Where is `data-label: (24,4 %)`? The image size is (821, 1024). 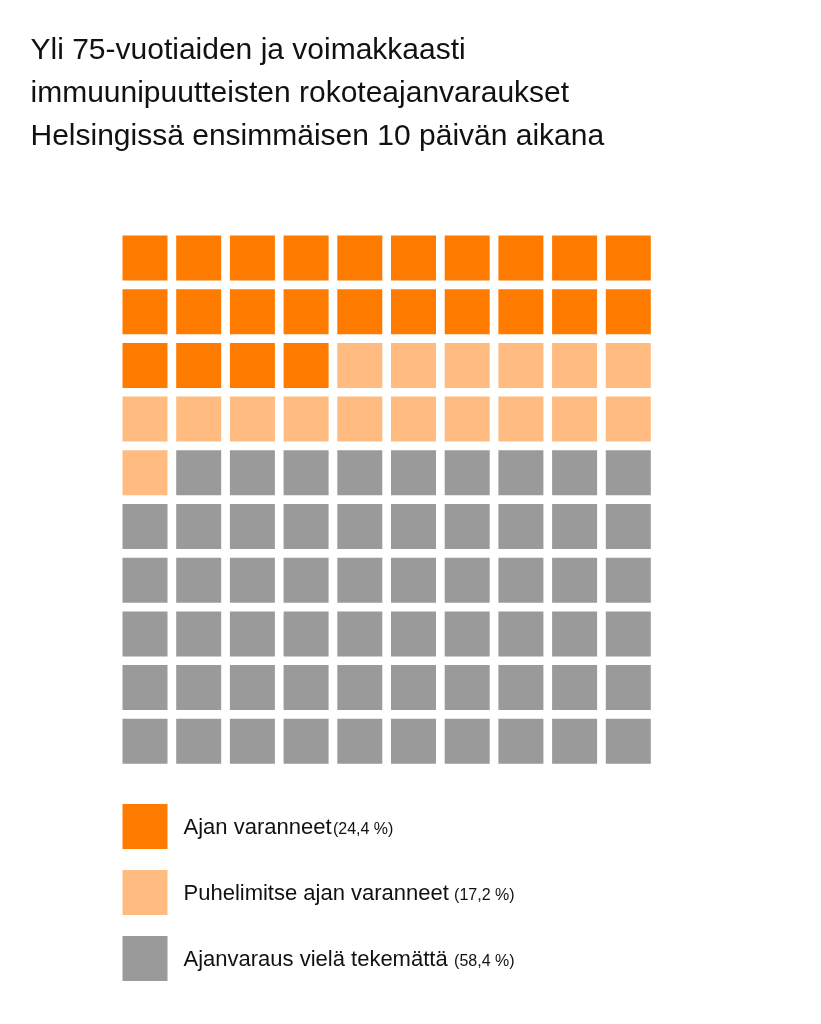 data-label: (24,4 %) is located at coordinates (363, 828).